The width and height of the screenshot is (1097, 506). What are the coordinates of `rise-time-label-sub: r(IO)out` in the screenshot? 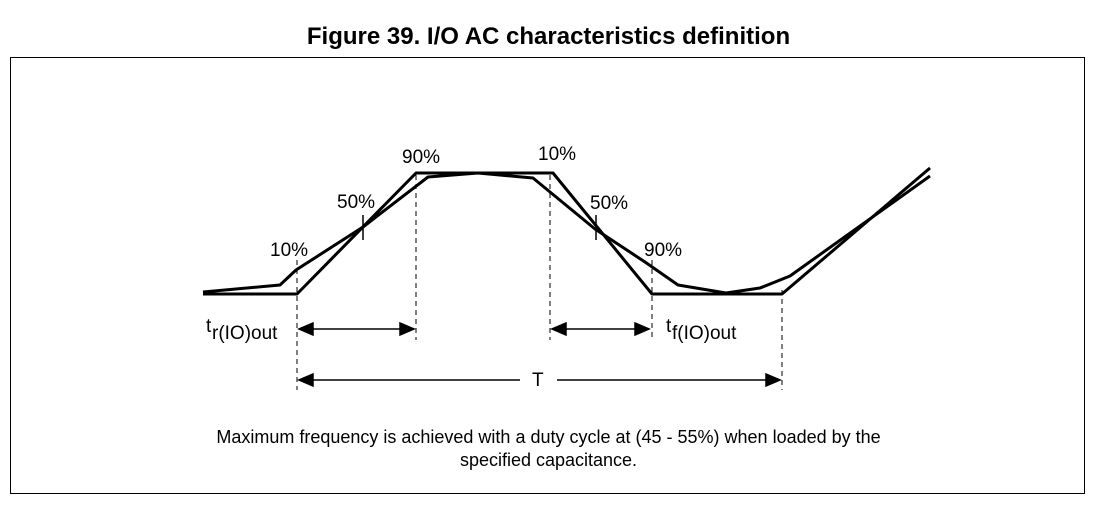 It's located at (245, 333).